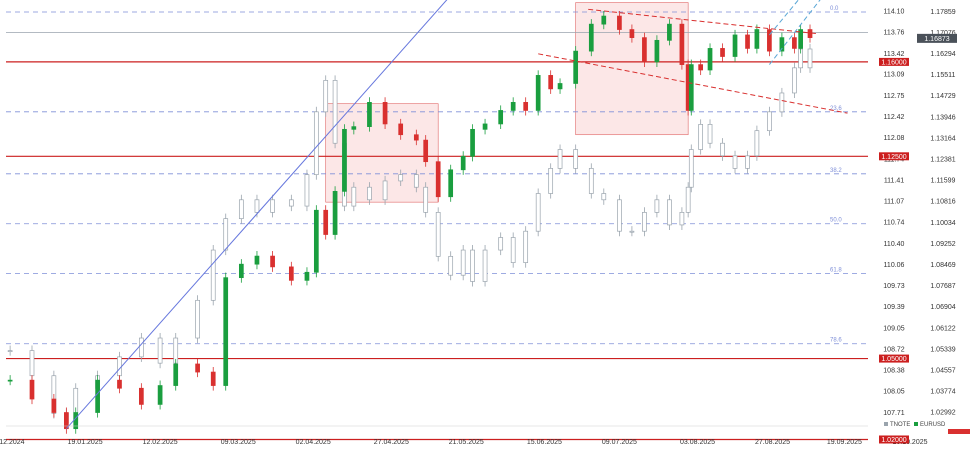 The image size is (975, 462). Describe the element at coordinates (942, 223) in the screenshot. I see `eurusd-tick-label: 1.10034` at that location.